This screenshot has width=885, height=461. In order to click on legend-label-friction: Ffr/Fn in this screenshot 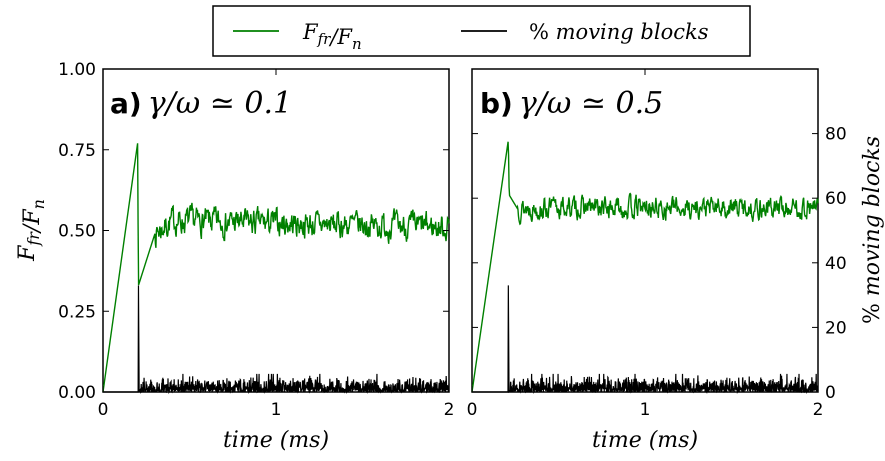, I will do `click(332, 36)`.